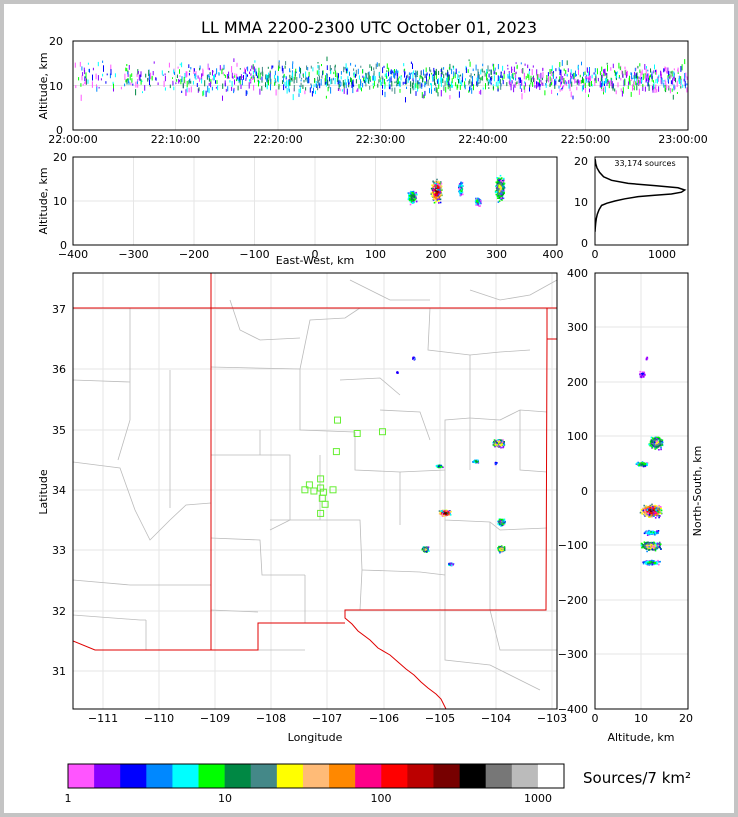 This screenshot has width=738, height=817. I want to click on east-west-xtick: 100, so click(375, 254).